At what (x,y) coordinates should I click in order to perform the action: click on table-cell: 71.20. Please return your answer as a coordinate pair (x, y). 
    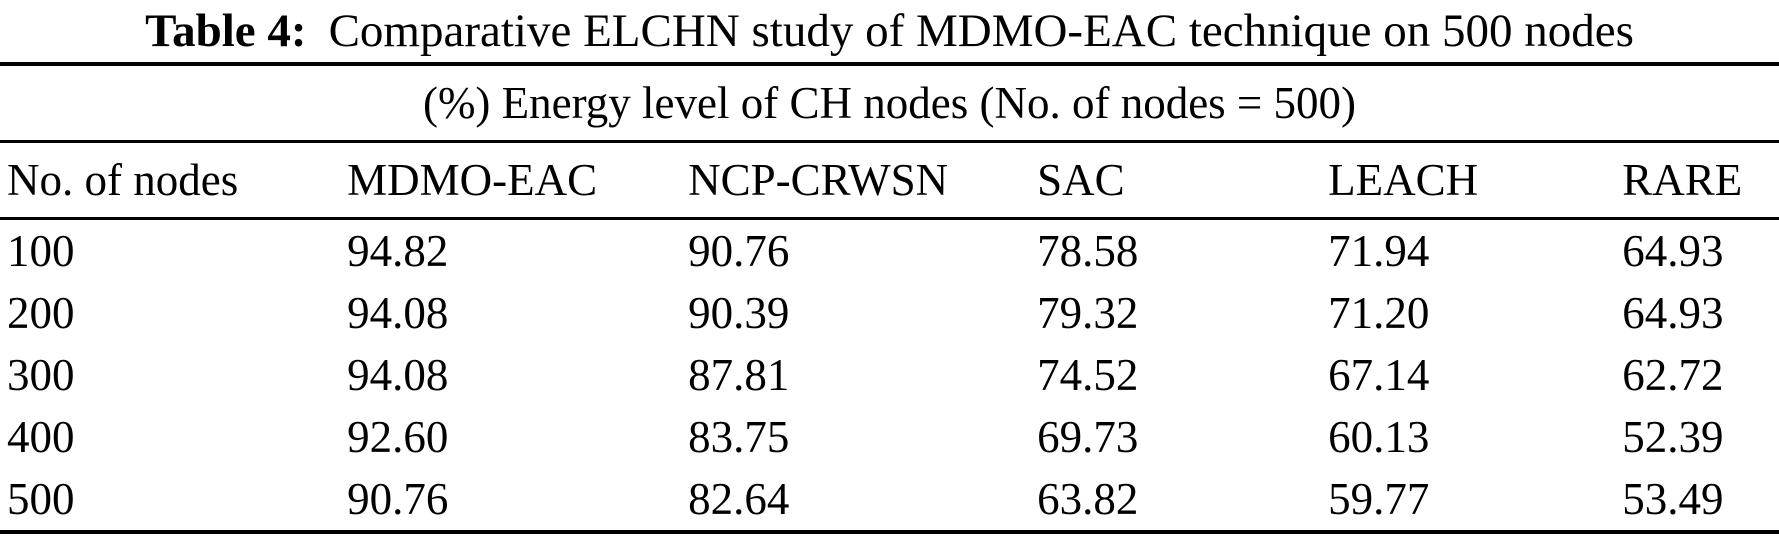
    Looking at the image, I should click on (1379, 312).